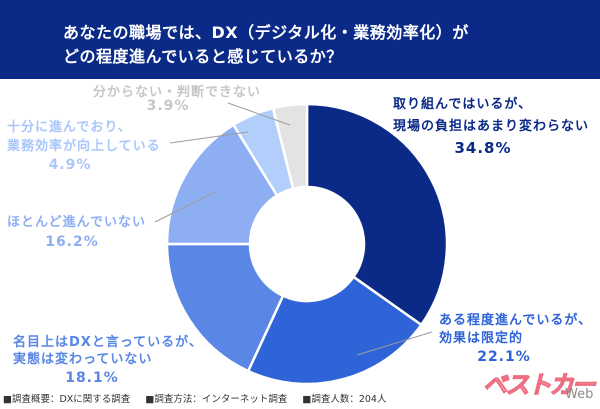 This screenshot has width=600, height=409. Describe the element at coordinates (539, 384) in the screenshot. I see `logo-wordmark: ベストカー` at that location.